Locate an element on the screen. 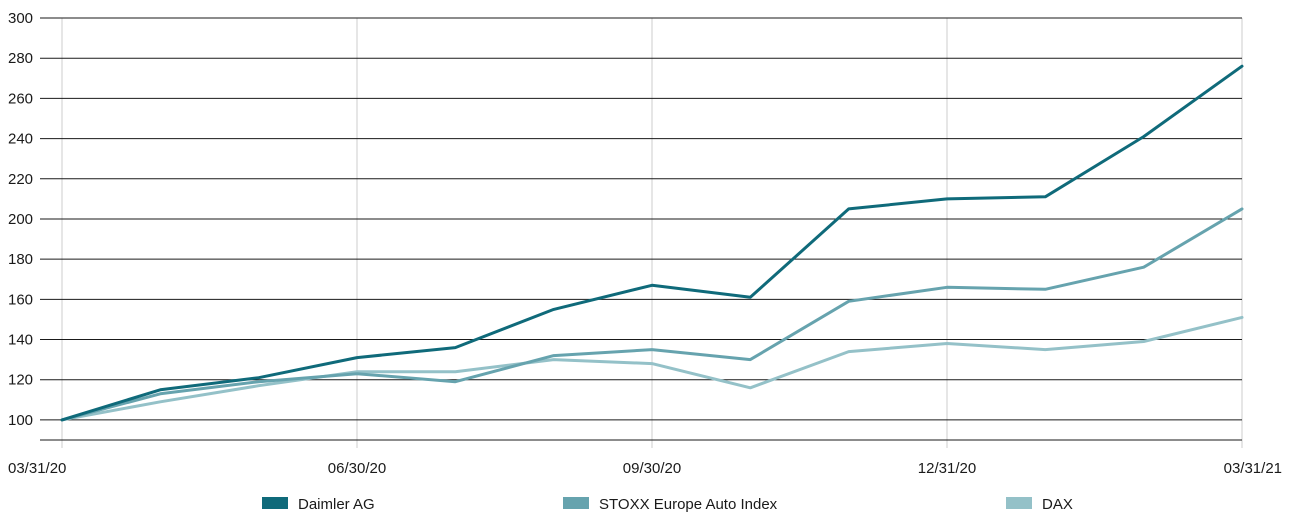 Image resolution: width=1290 pixels, height=515 pixels. x-tick-label: 03/31/20 is located at coordinates (37, 468).